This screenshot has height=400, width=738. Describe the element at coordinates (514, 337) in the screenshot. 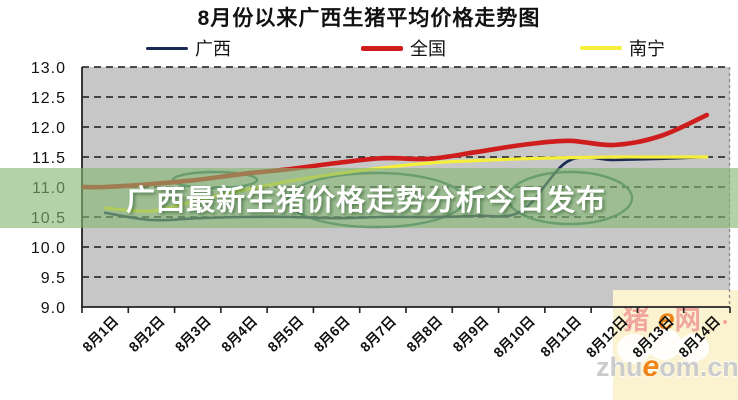

I see `x-axis-date-label: 8月10日` at that location.